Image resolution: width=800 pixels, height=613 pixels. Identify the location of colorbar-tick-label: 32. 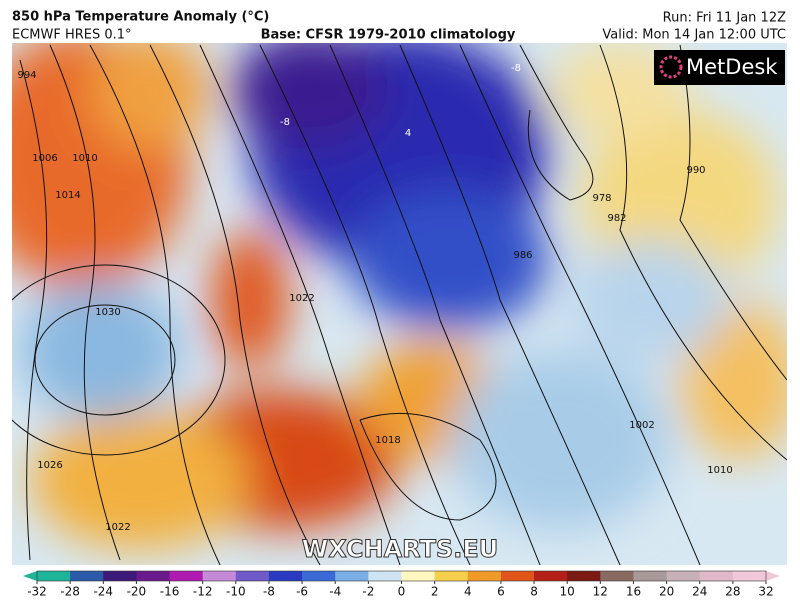
(765, 592).